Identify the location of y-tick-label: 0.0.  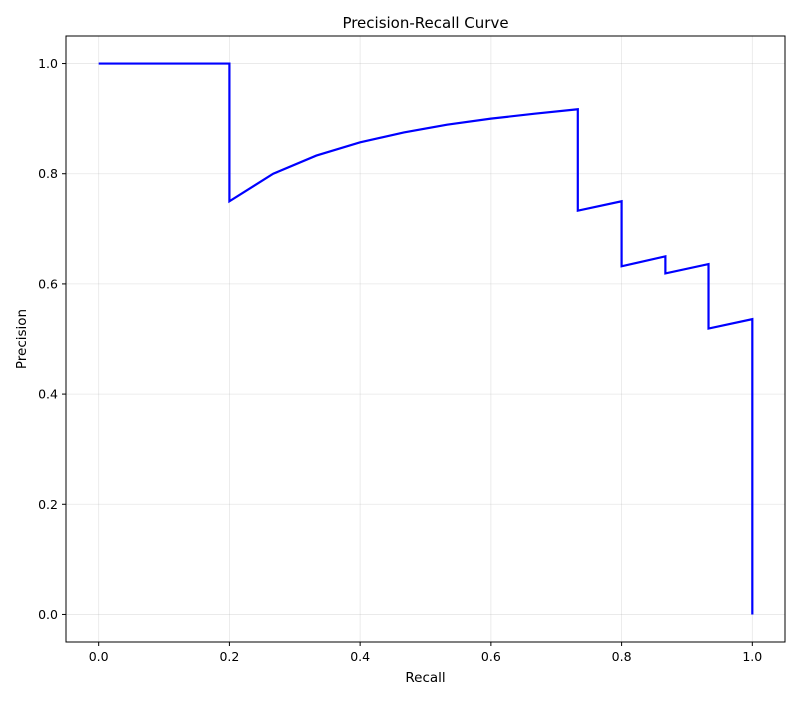
(48, 614).